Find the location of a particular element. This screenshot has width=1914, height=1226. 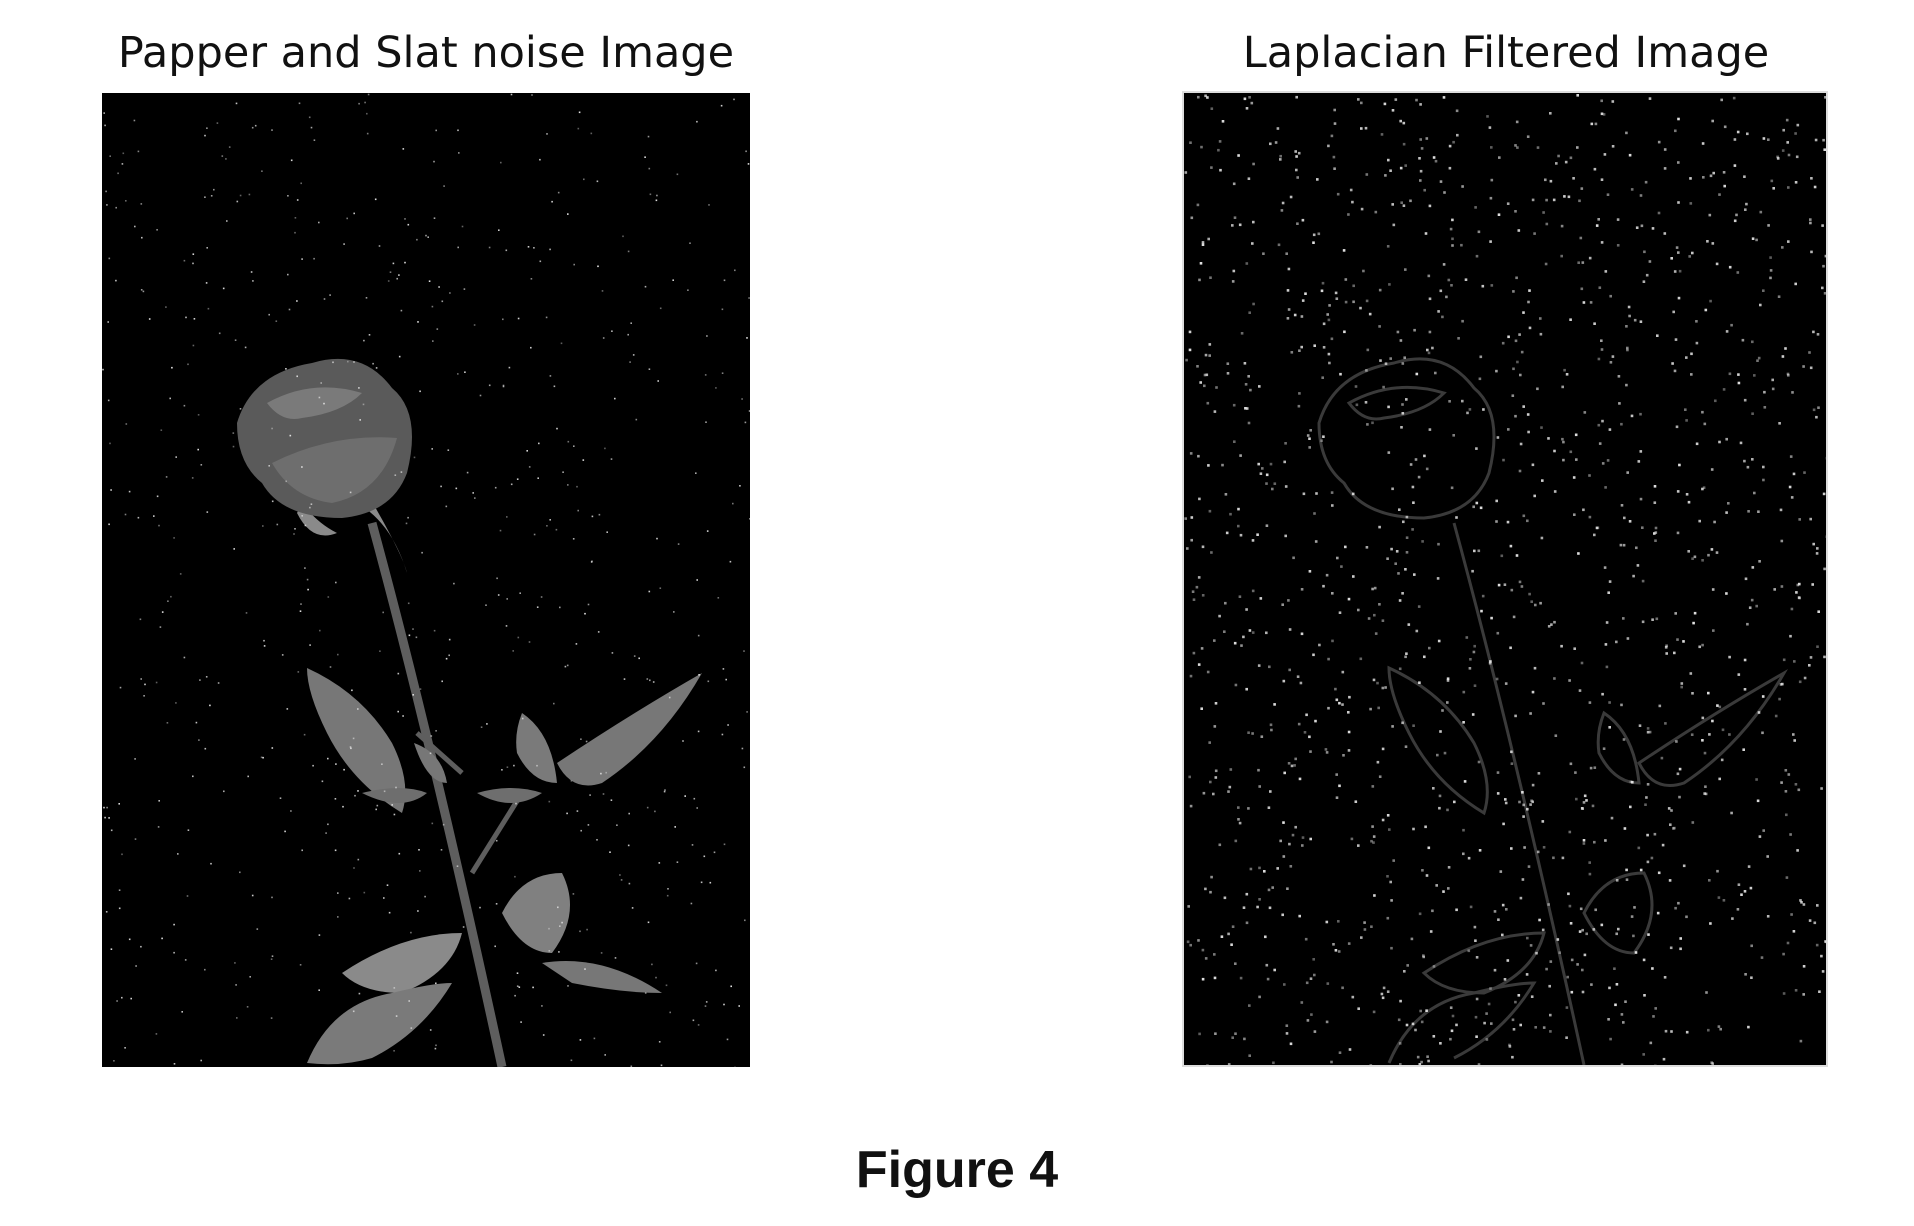

figure-caption: Figure 4 is located at coordinates (957, 1170).